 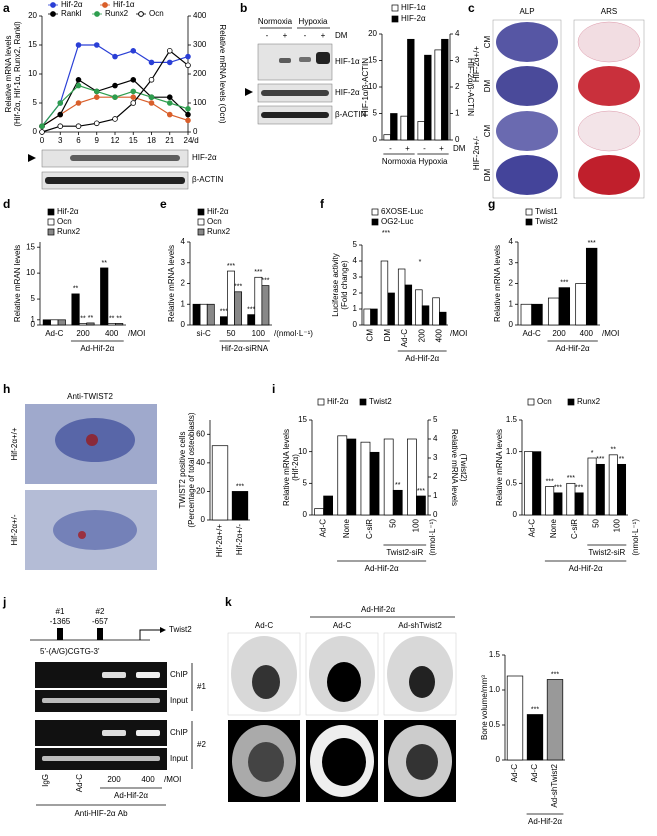 What do you see at coordinates (471, 8) in the screenshot?
I see `panel-letter: c` at bounding box center [471, 8].